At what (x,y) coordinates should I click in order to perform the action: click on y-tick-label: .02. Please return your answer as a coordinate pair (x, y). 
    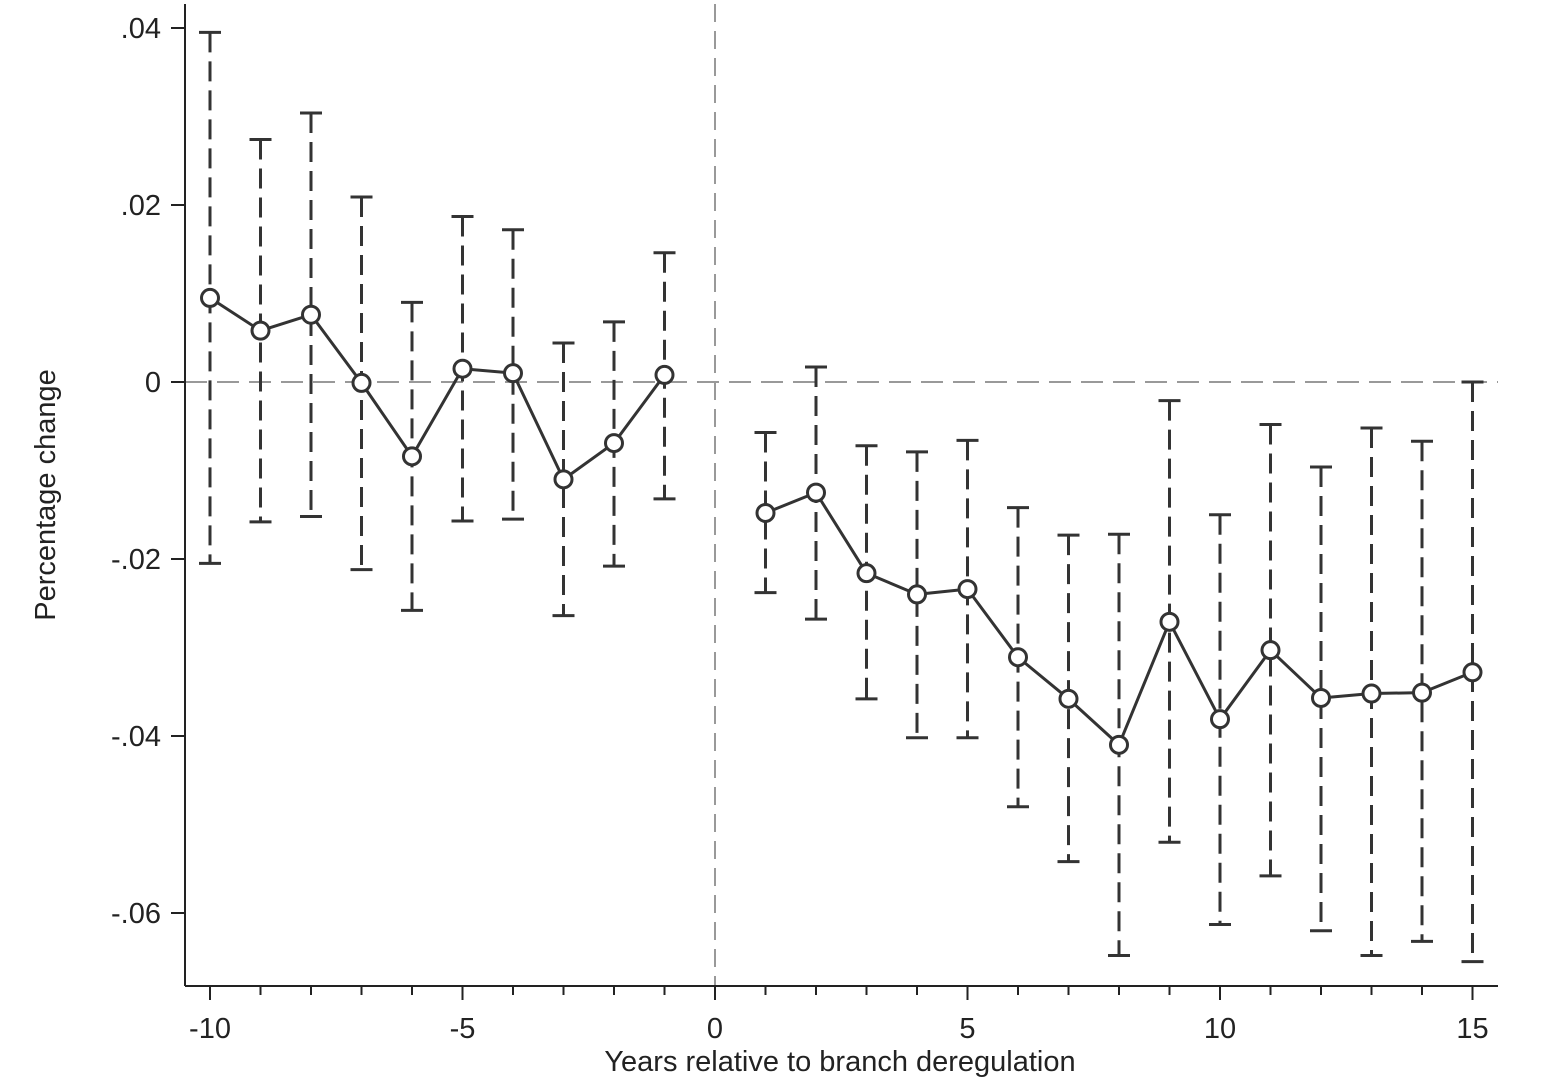
    Looking at the image, I should click on (141, 206).